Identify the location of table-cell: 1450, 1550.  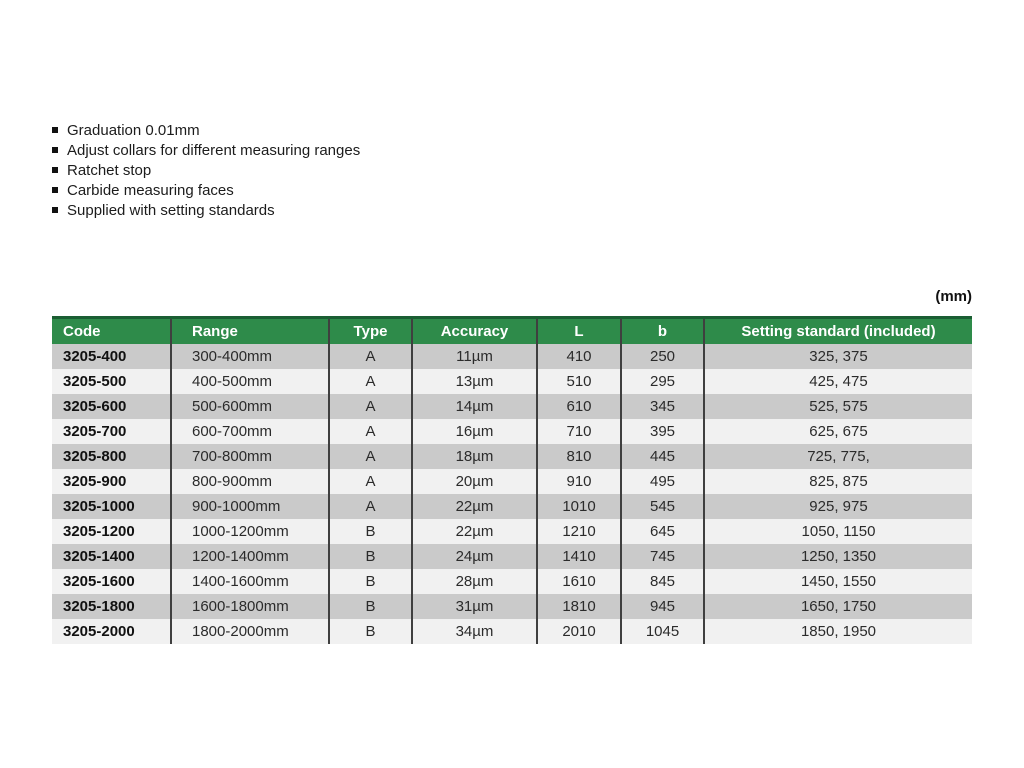
(837, 581).